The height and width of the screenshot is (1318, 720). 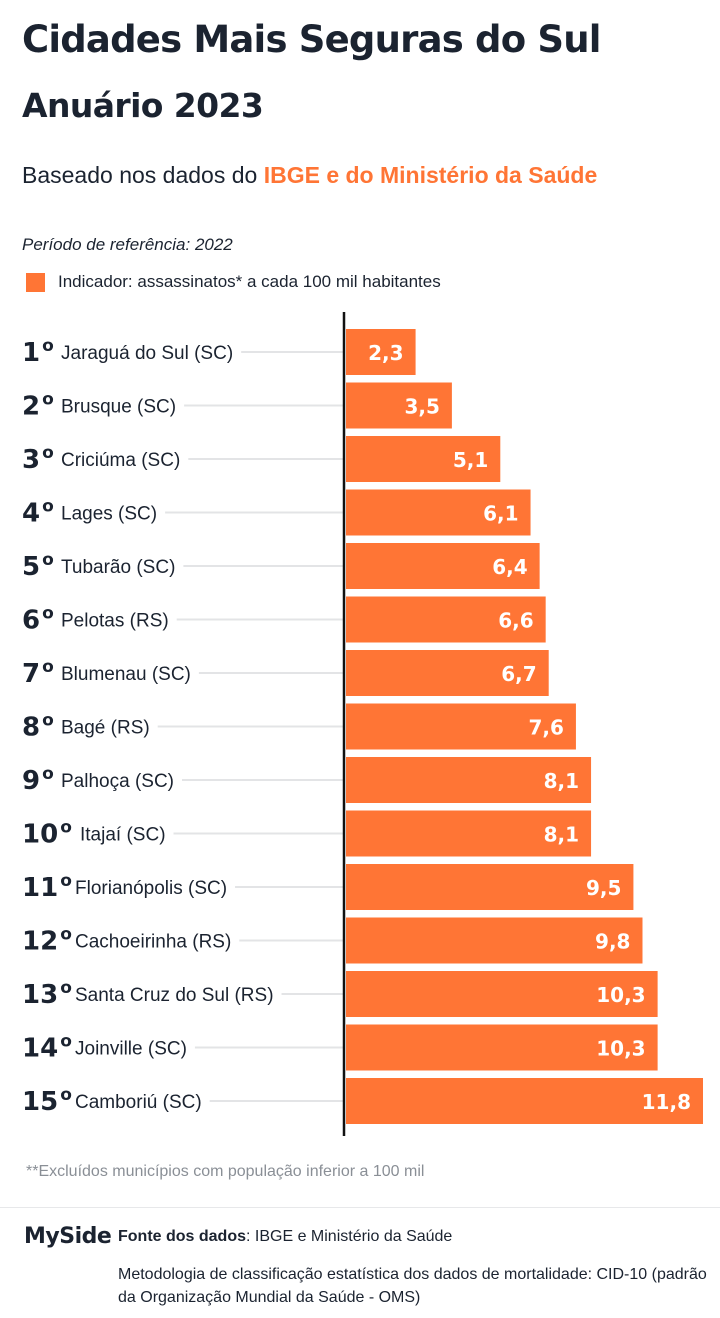 I want to click on data-source-highlight: IBGE e do Ministério da Saúde, so click(x=430, y=175).